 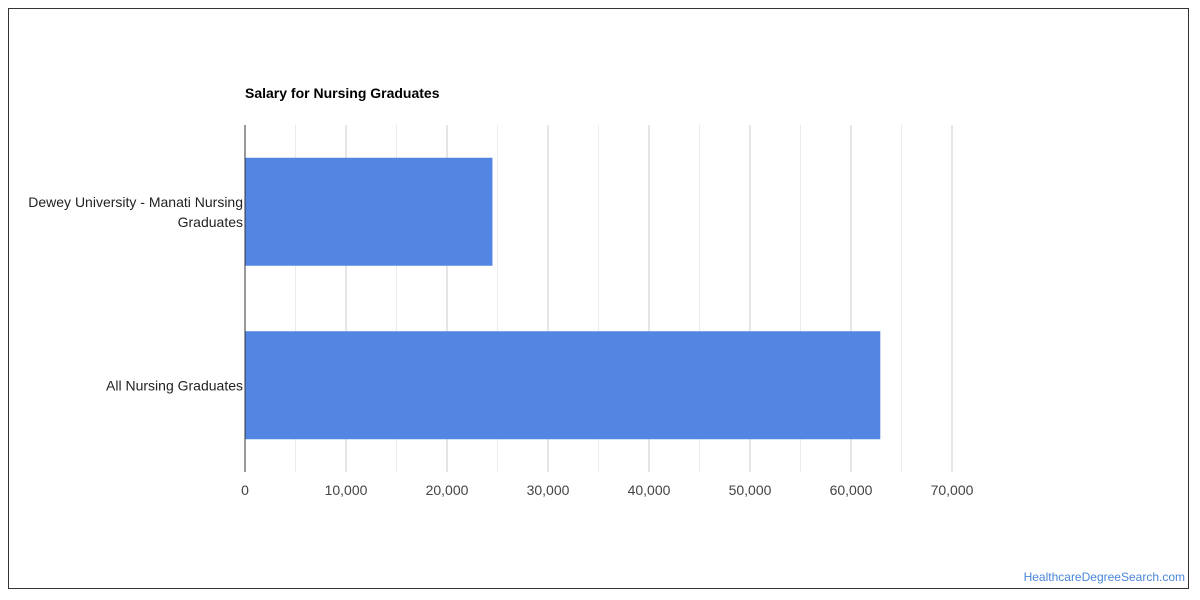 I want to click on x-tick-label: 10,000, so click(x=346, y=490).